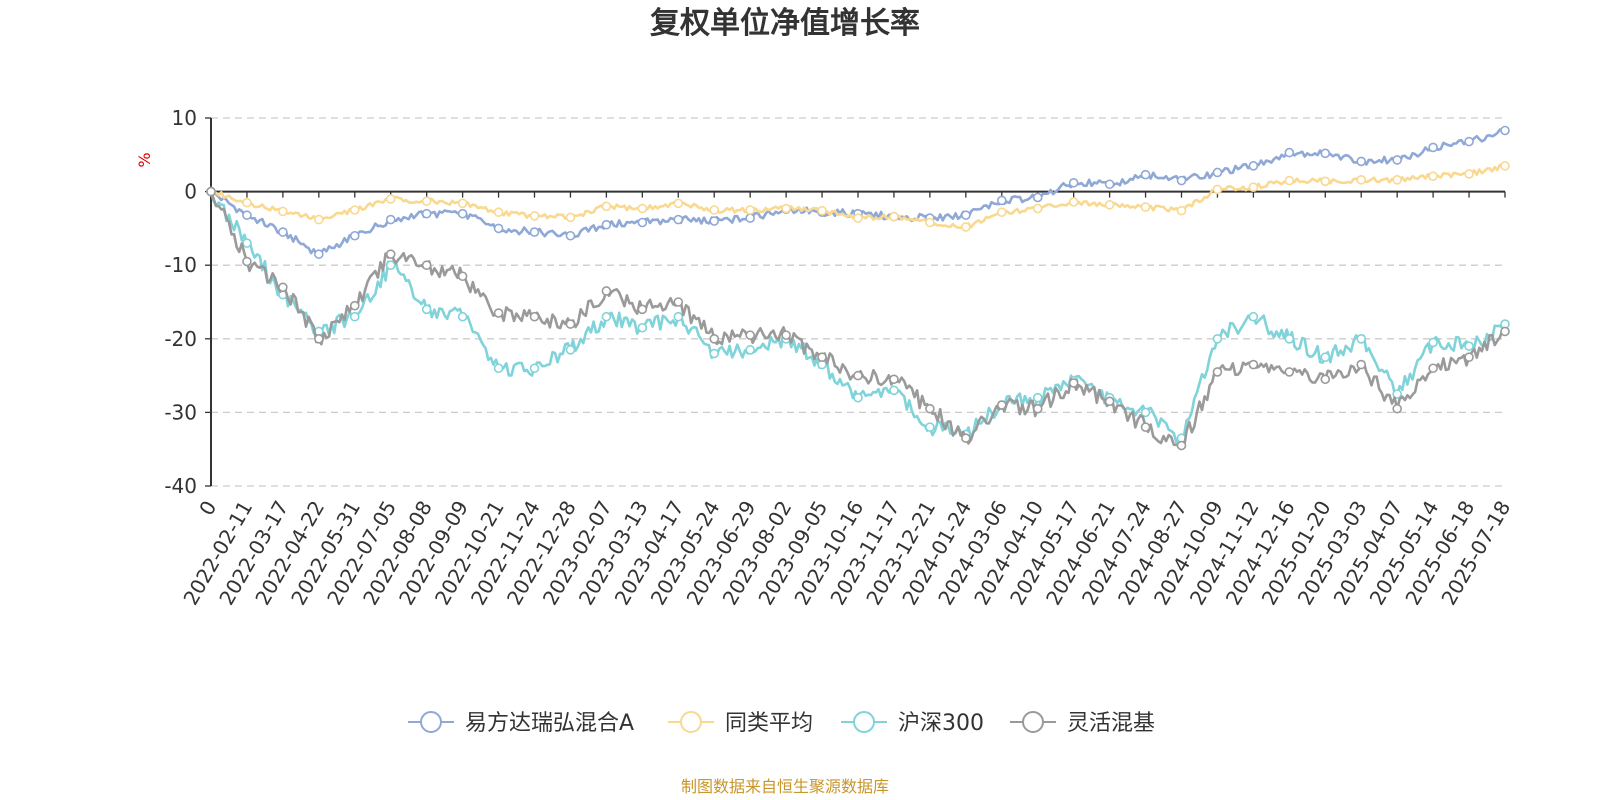 The width and height of the screenshot is (1600, 800). What do you see at coordinates (180, 486) in the screenshot?
I see `y-tick-label: -40` at bounding box center [180, 486].